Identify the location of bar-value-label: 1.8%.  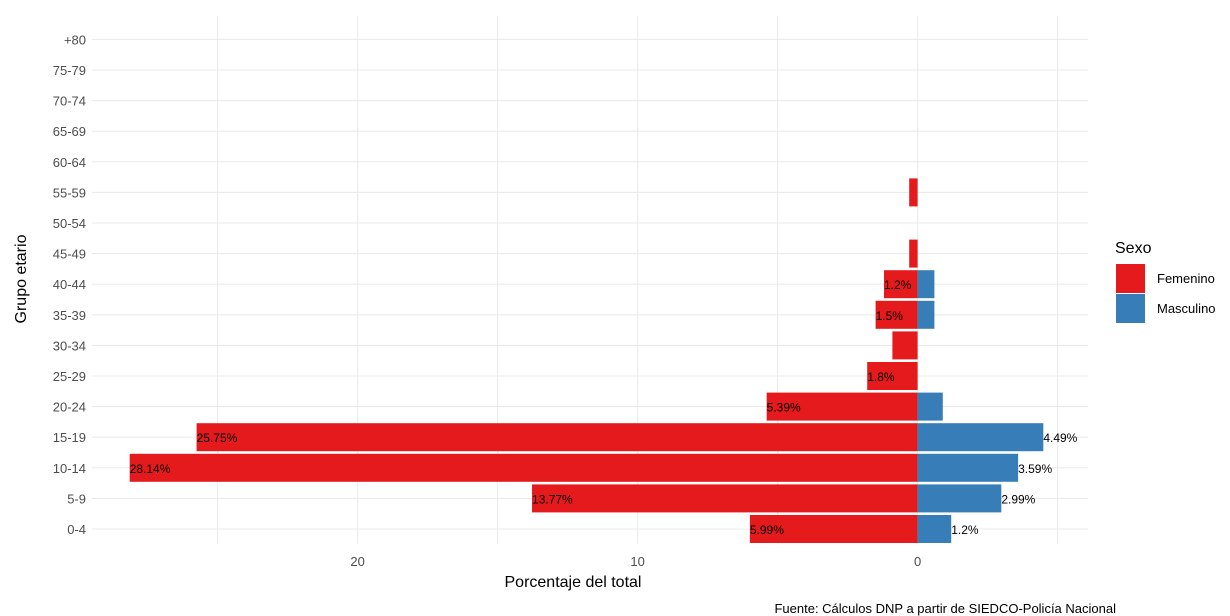
(881, 377).